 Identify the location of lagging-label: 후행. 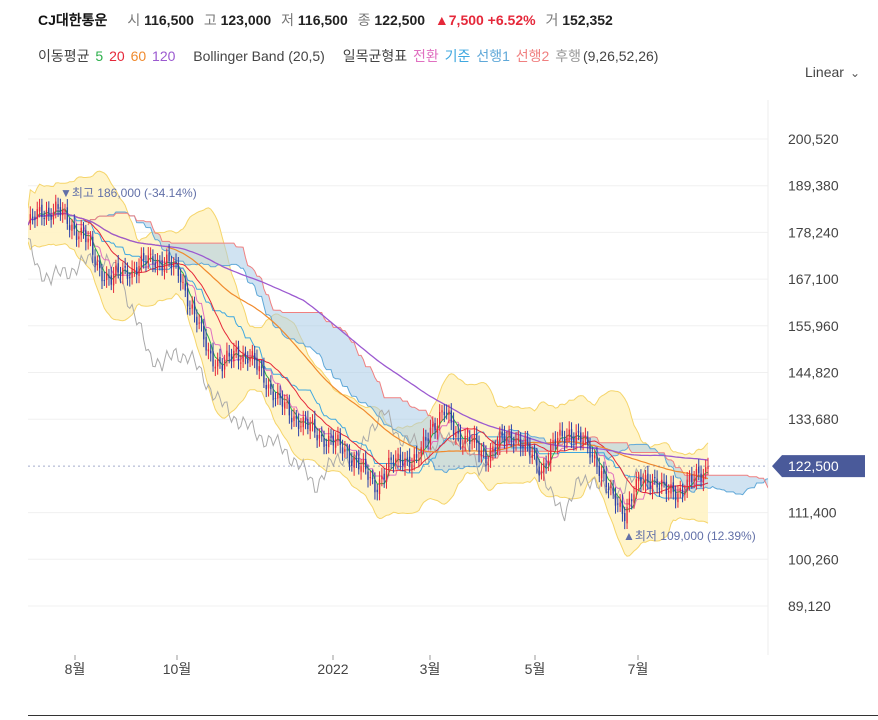
(568, 56).